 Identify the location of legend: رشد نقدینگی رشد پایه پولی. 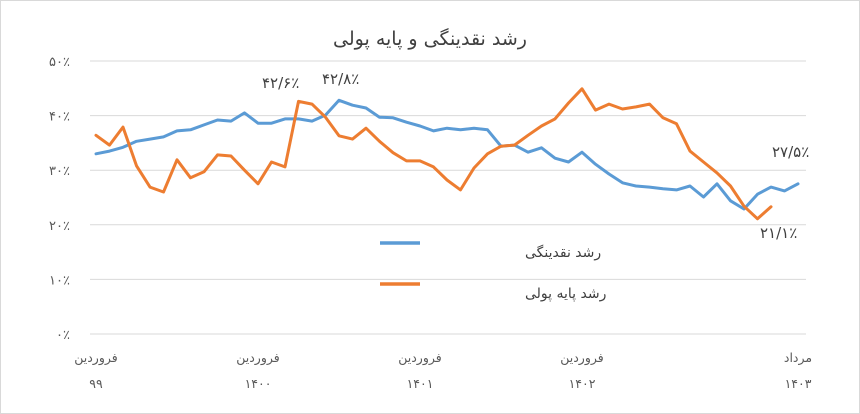
(493, 271).